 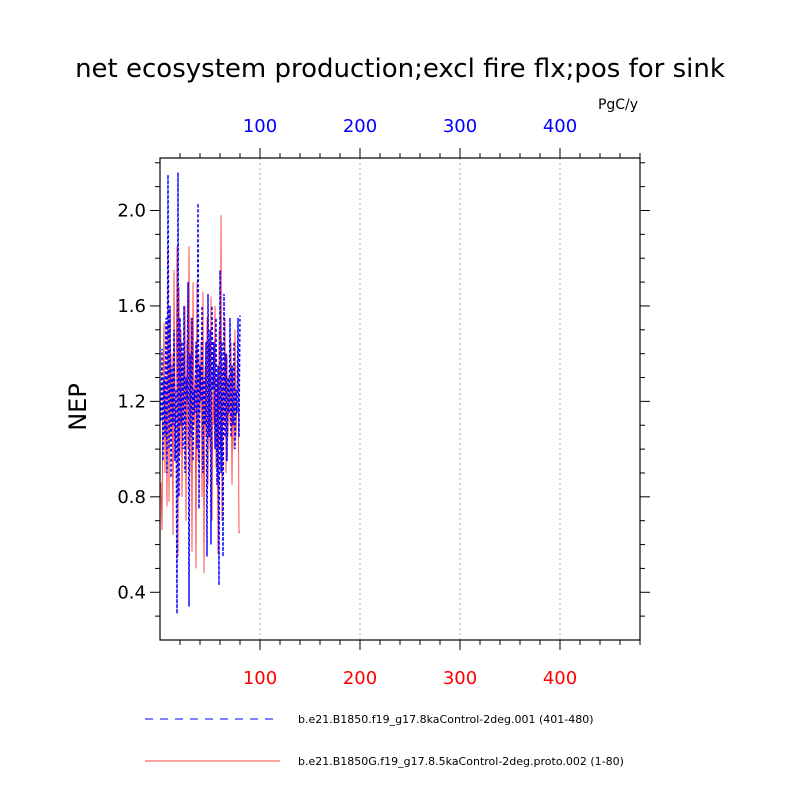 What do you see at coordinates (360, 678) in the screenshot?
I see `x-tick-label-bottom: 200` at bounding box center [360, 678].